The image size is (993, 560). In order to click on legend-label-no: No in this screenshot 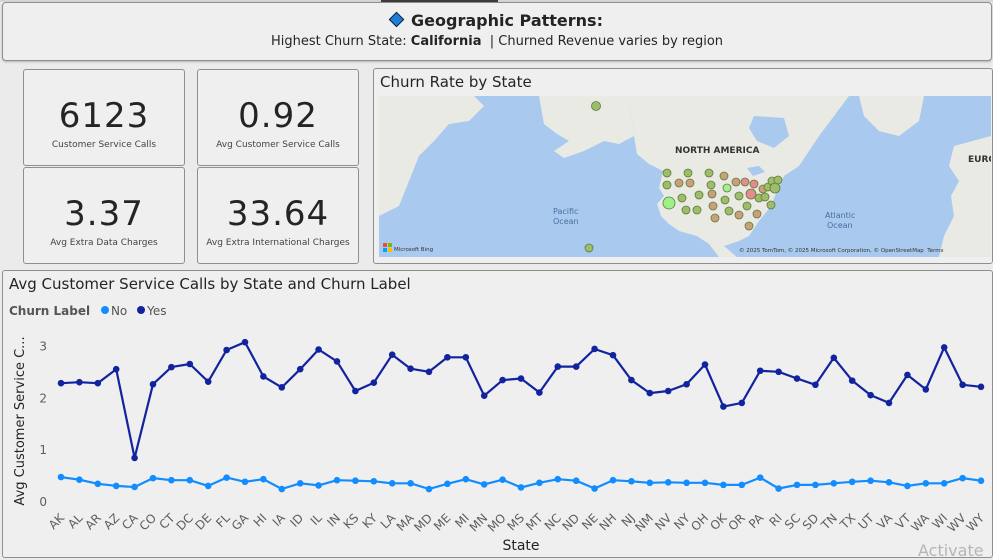, I will do `click(119, 311)`.